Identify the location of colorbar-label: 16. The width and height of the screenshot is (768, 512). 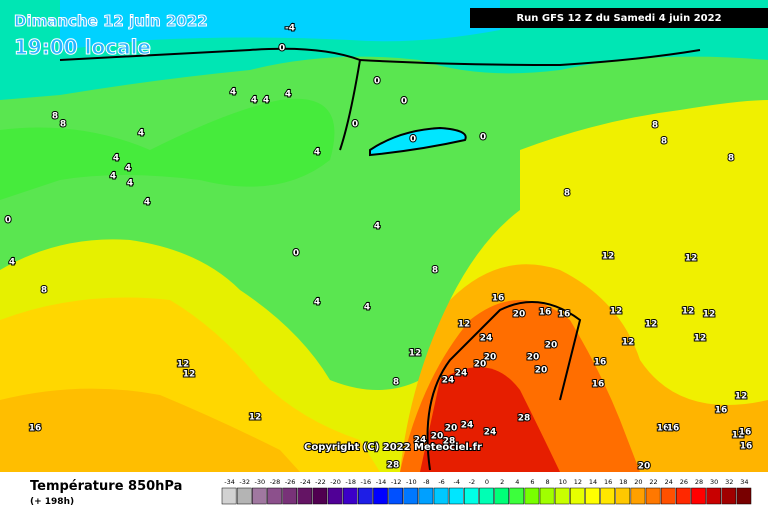
(608, 482).